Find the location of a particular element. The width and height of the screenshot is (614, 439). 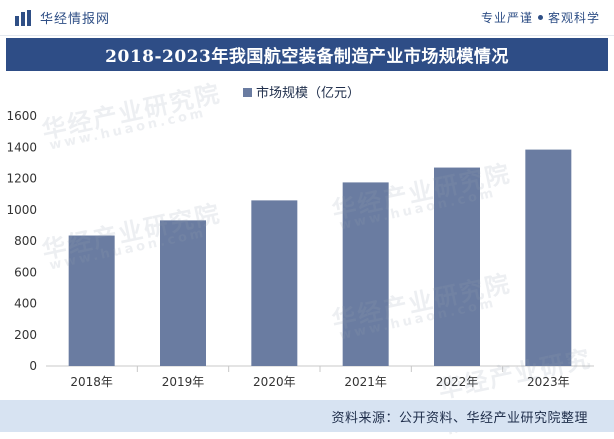

y-tick-label: 1600 is located at coordinates (21, 116).